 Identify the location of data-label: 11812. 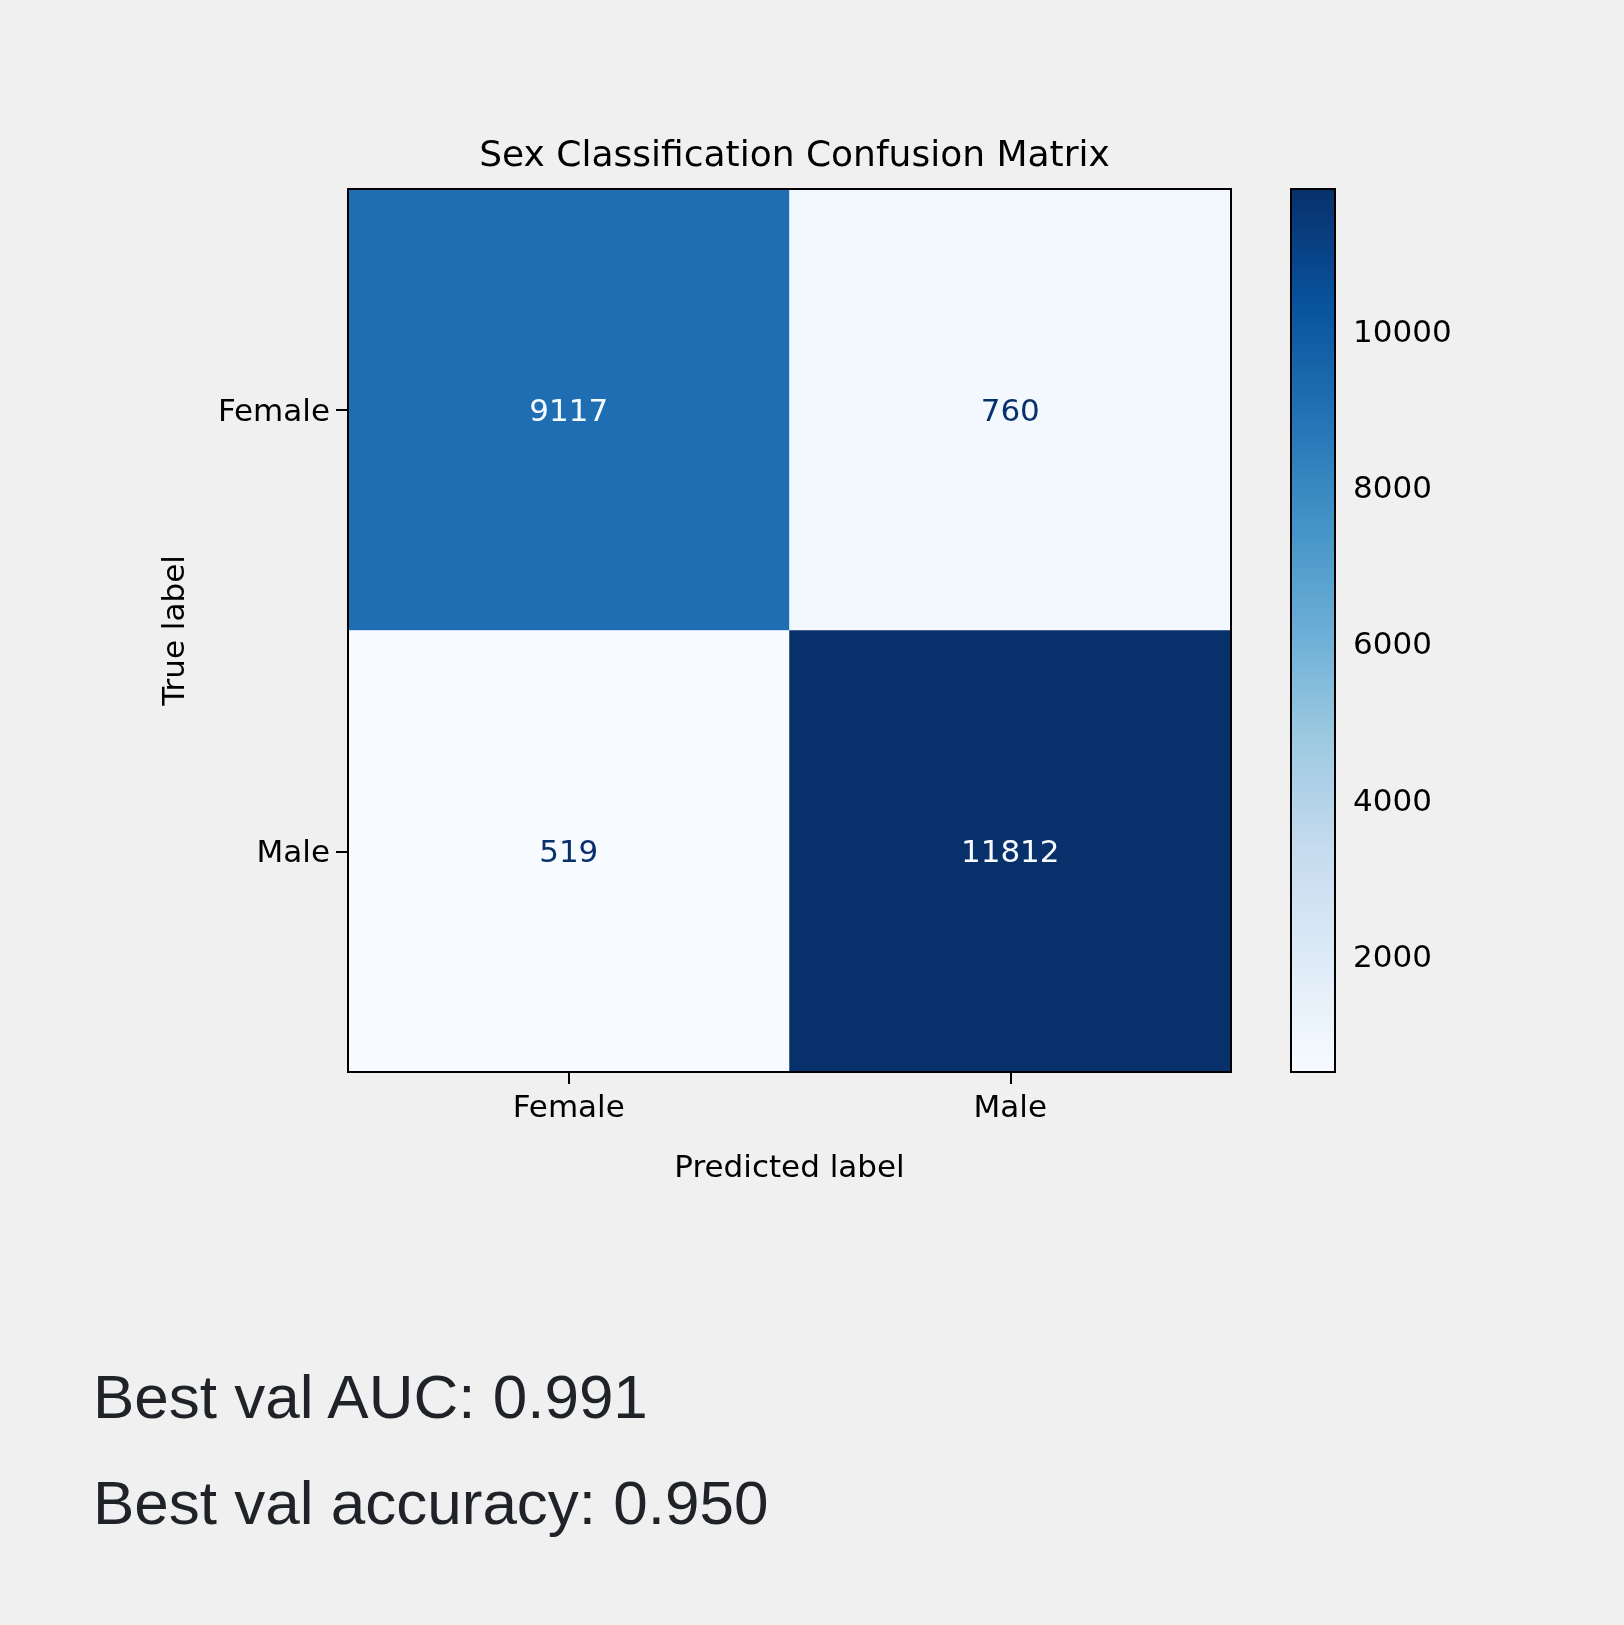
(1010, 851).